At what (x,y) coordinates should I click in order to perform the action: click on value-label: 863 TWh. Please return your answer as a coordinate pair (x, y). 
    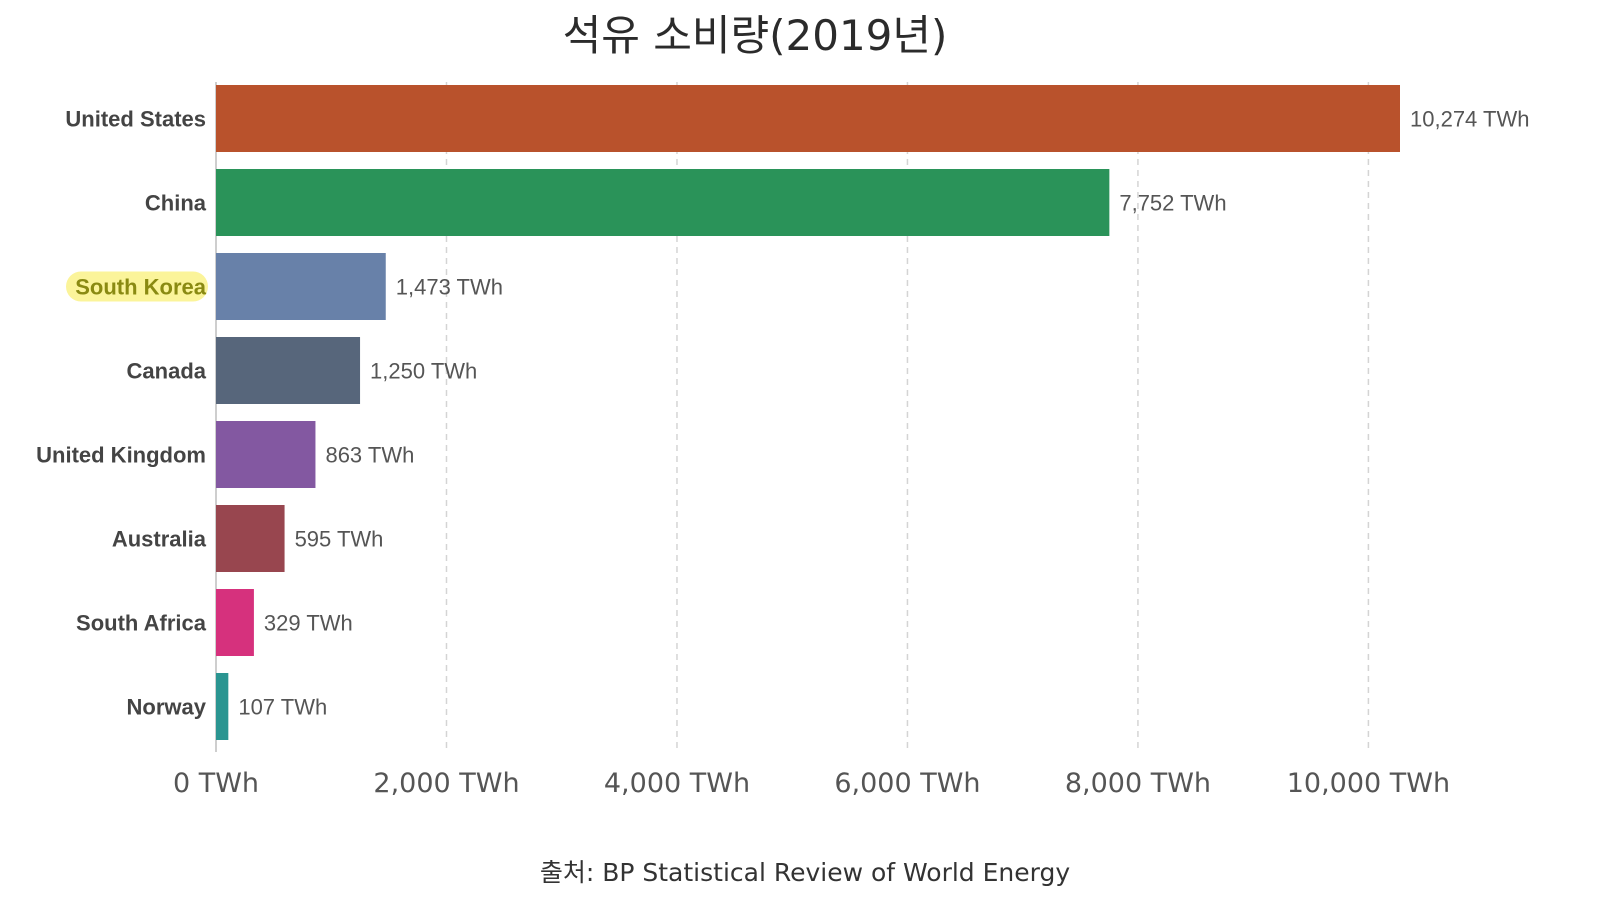
    Looking at the image, I should click on (369, 455).